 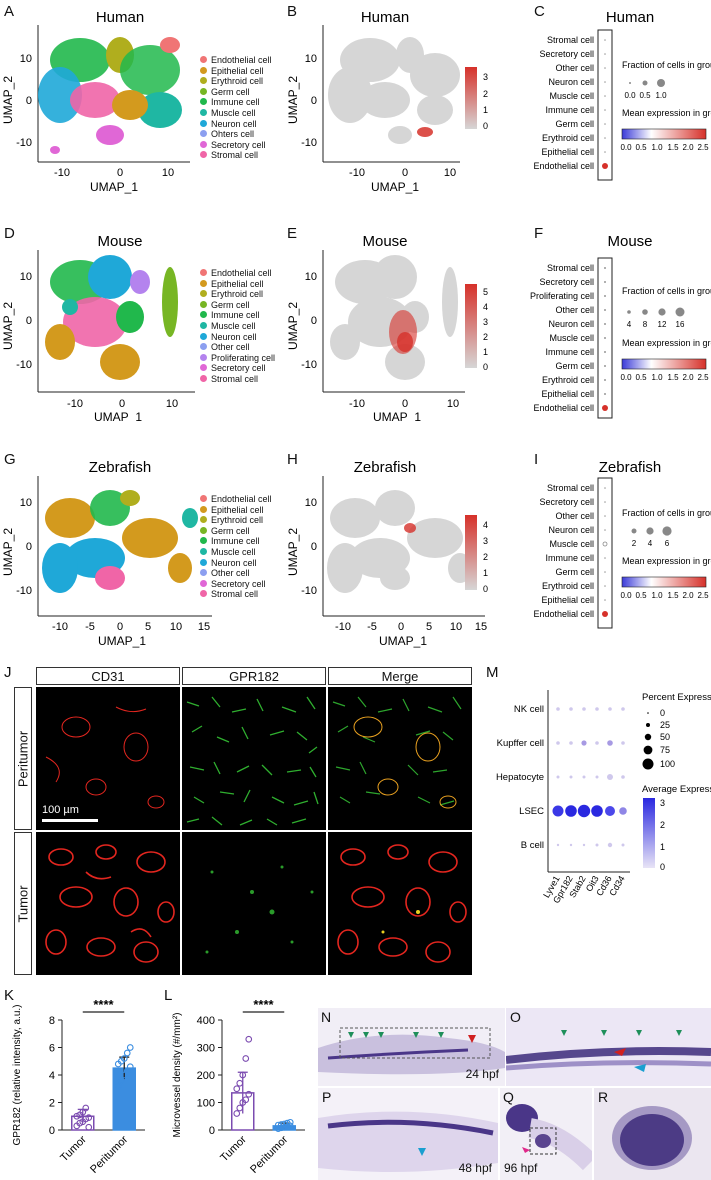 What do you see at coordinates (23, 758) in the screenshot?
I see `row-header-peritumor: Peritumor` at bounding box center [23, 758].